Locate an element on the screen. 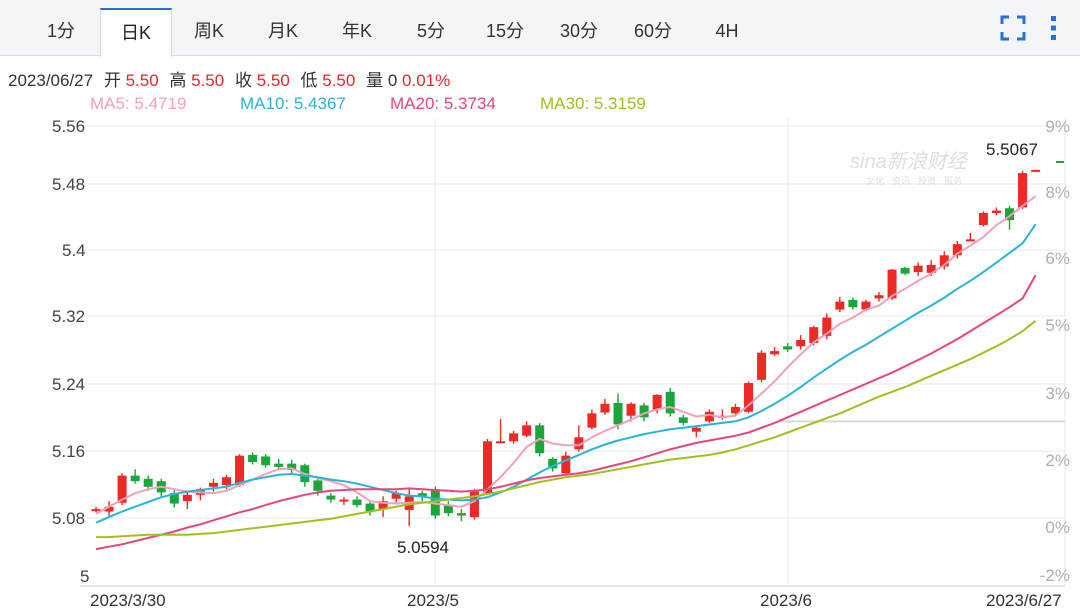 Image resolution: width=1080 pixels, height=610 pixels. ma30-legend: MA30: 5.3159 is located at coordinates (593, 103).